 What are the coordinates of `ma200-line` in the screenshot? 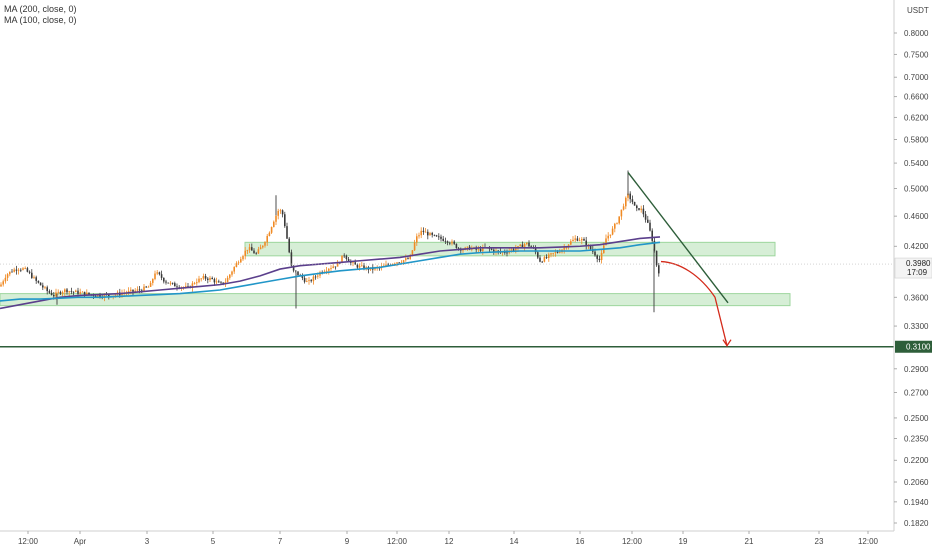 It's located at (330, 273).